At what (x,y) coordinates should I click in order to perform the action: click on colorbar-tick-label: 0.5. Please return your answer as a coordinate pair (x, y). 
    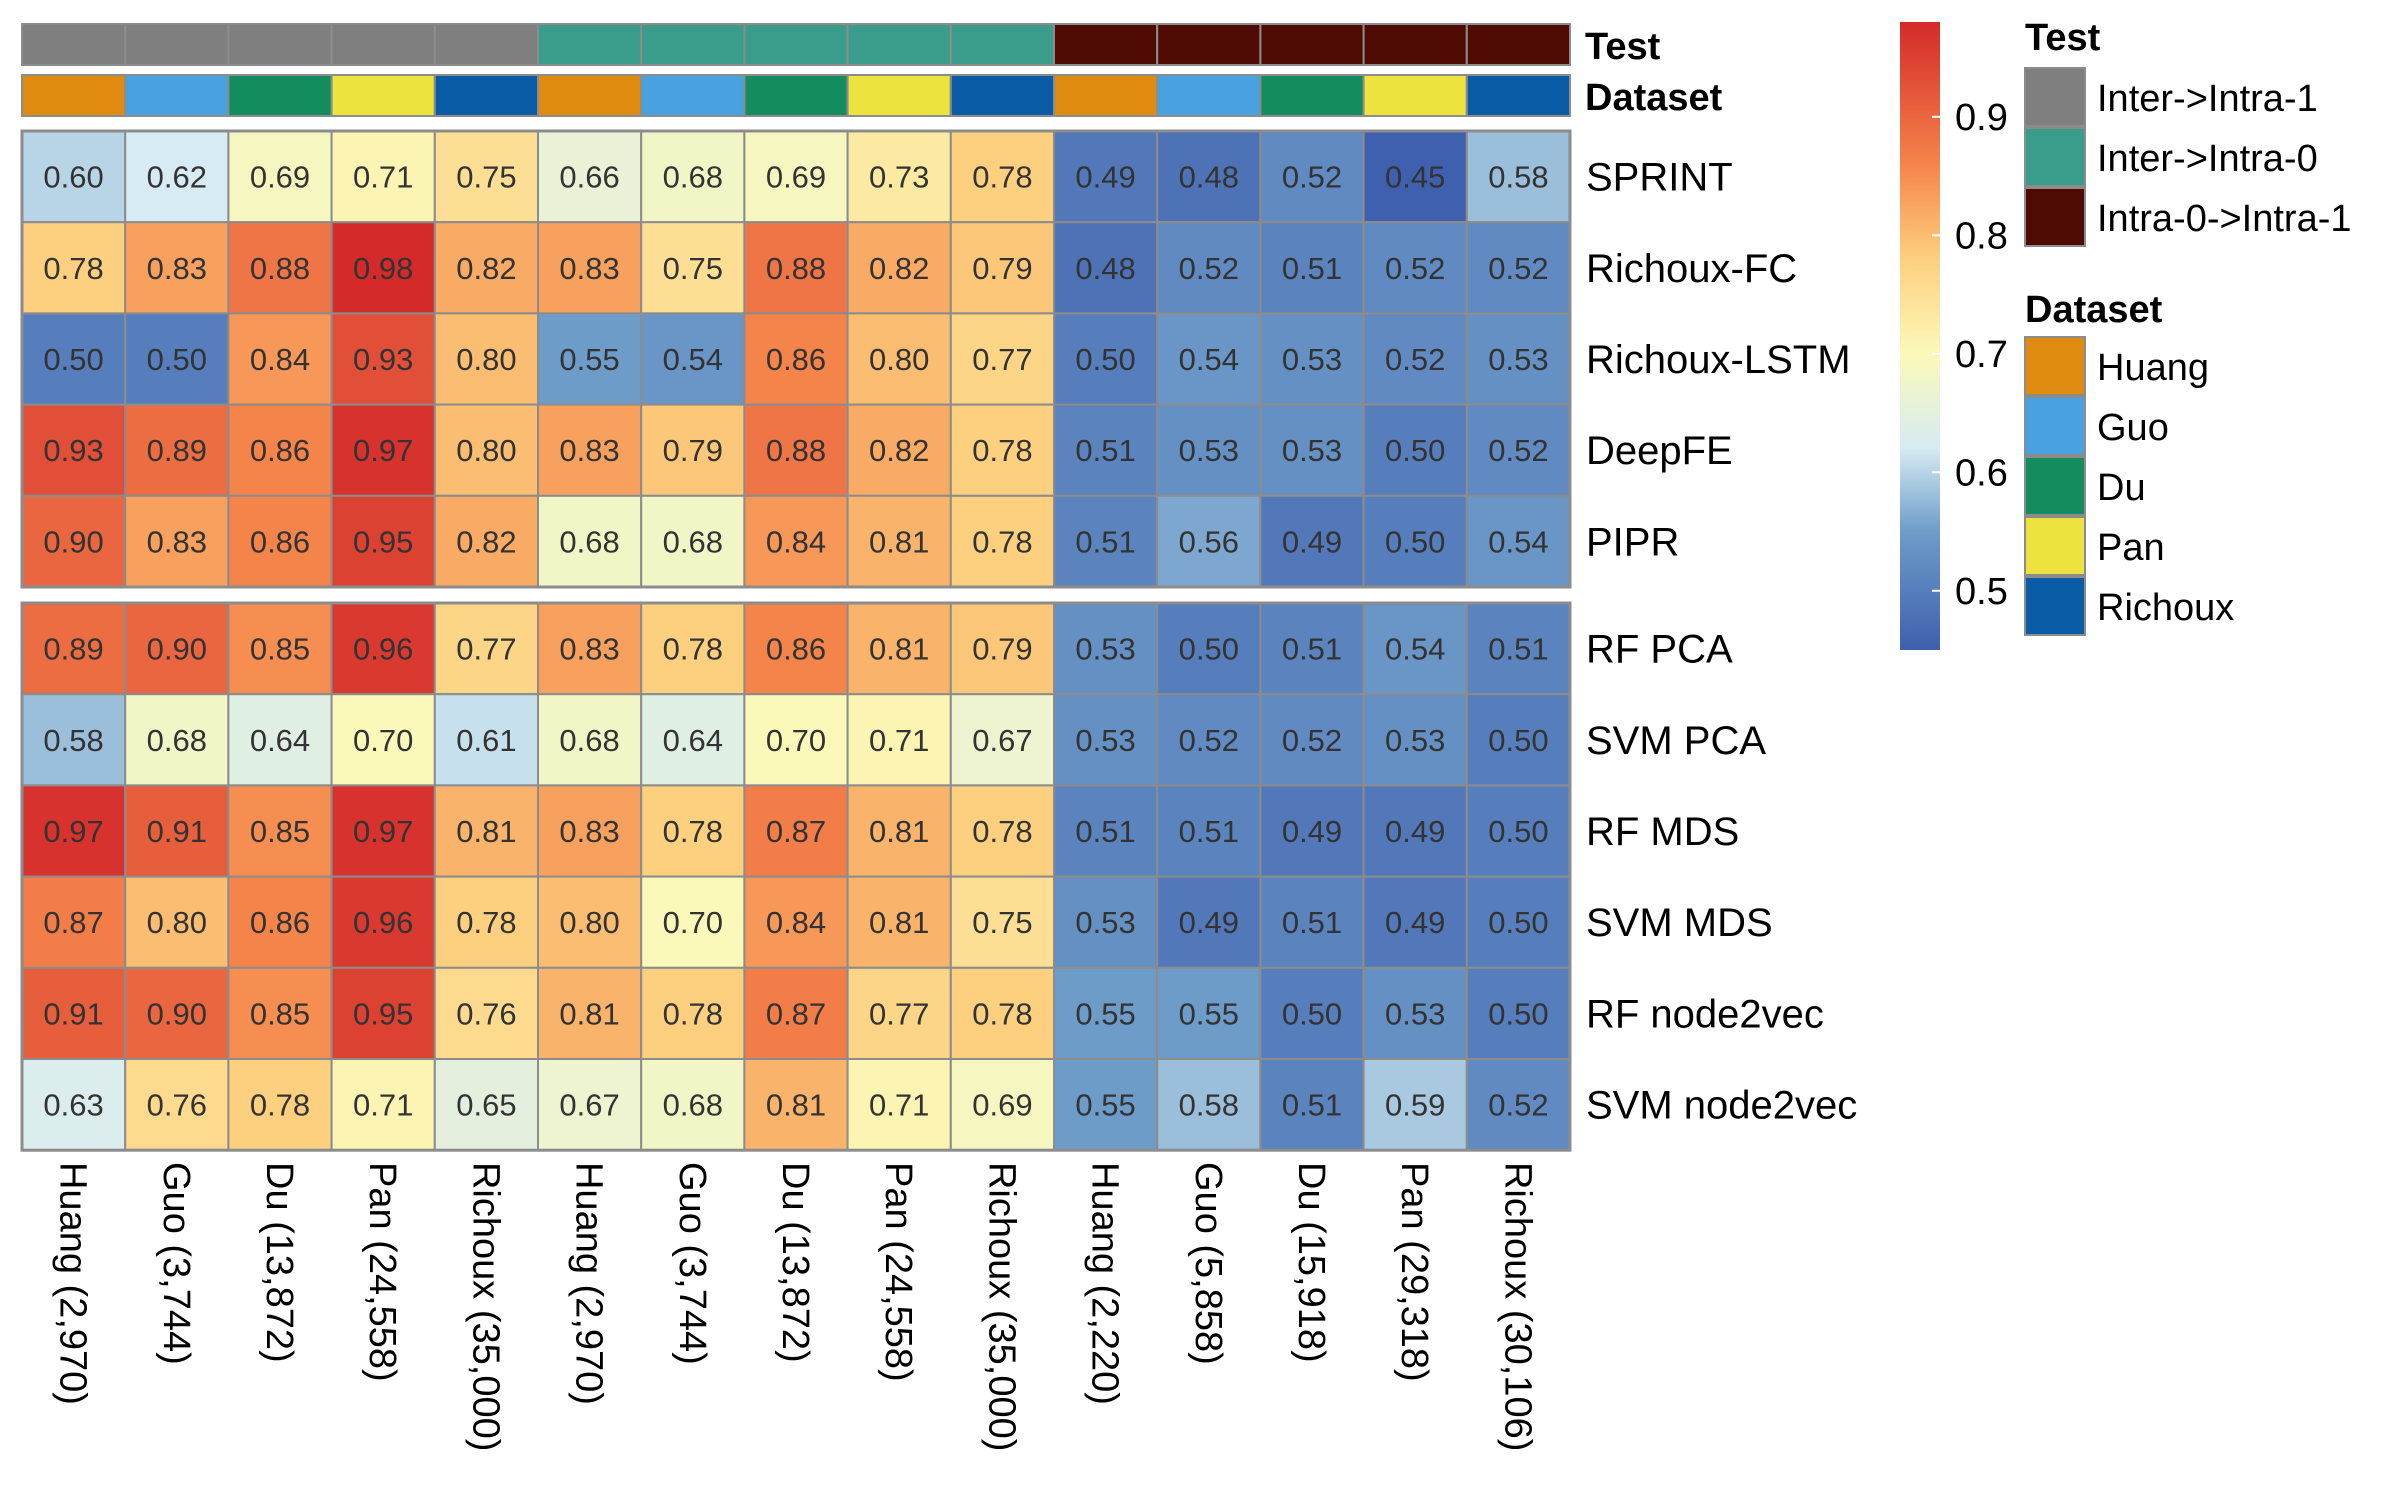
    Looking at the image, I should click on (1981, 592).